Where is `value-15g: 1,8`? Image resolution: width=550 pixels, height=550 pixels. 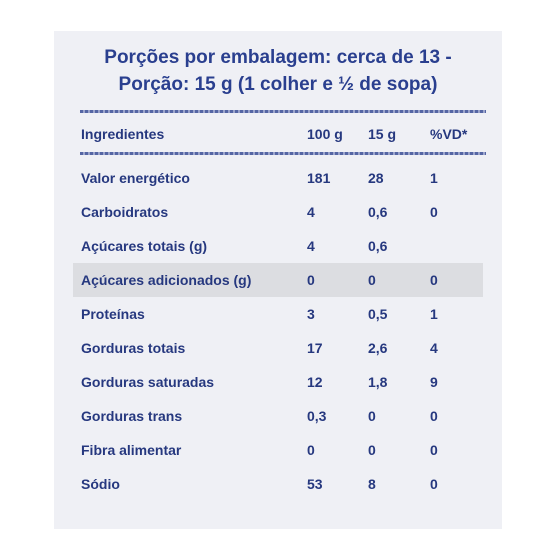 value-15g: 1,8 is located at coordinates (378, 382).